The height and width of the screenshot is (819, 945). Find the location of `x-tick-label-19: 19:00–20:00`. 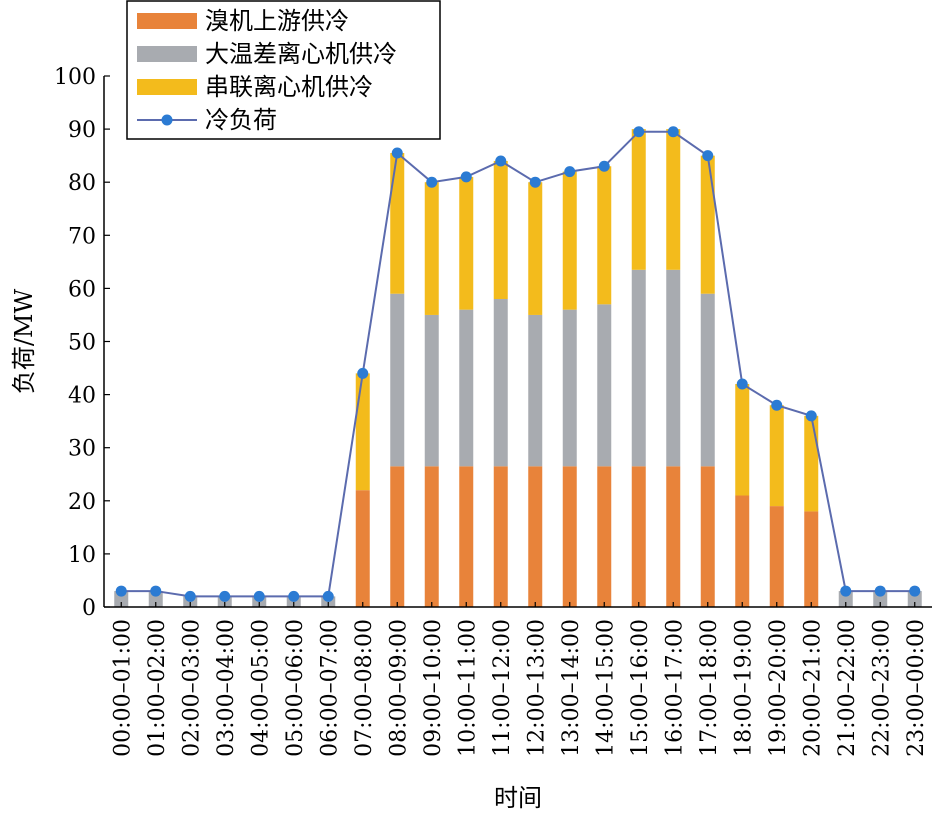

x-tick-label-19: 19:00–20:00 is located at coordinates (778, 688).